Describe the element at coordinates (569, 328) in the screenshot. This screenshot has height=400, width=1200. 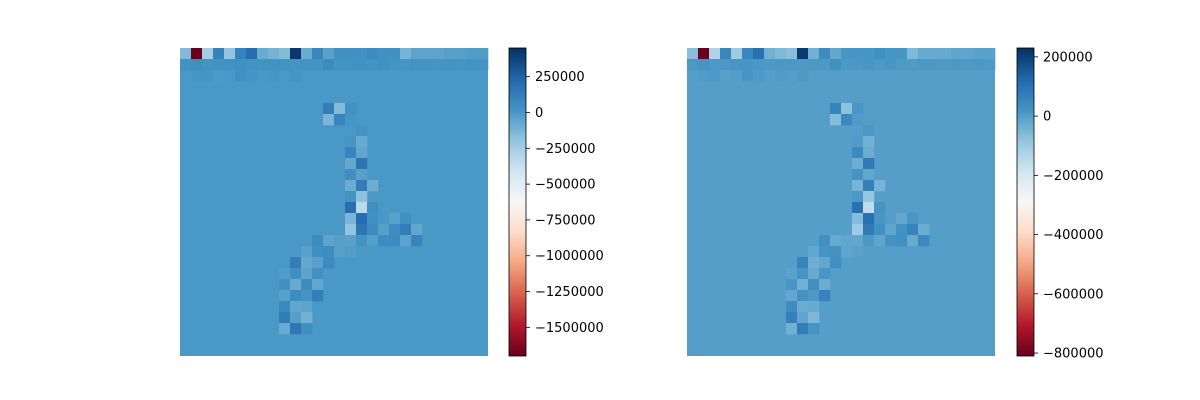
I see `colorbar-tick-label: −1500000` at that location.